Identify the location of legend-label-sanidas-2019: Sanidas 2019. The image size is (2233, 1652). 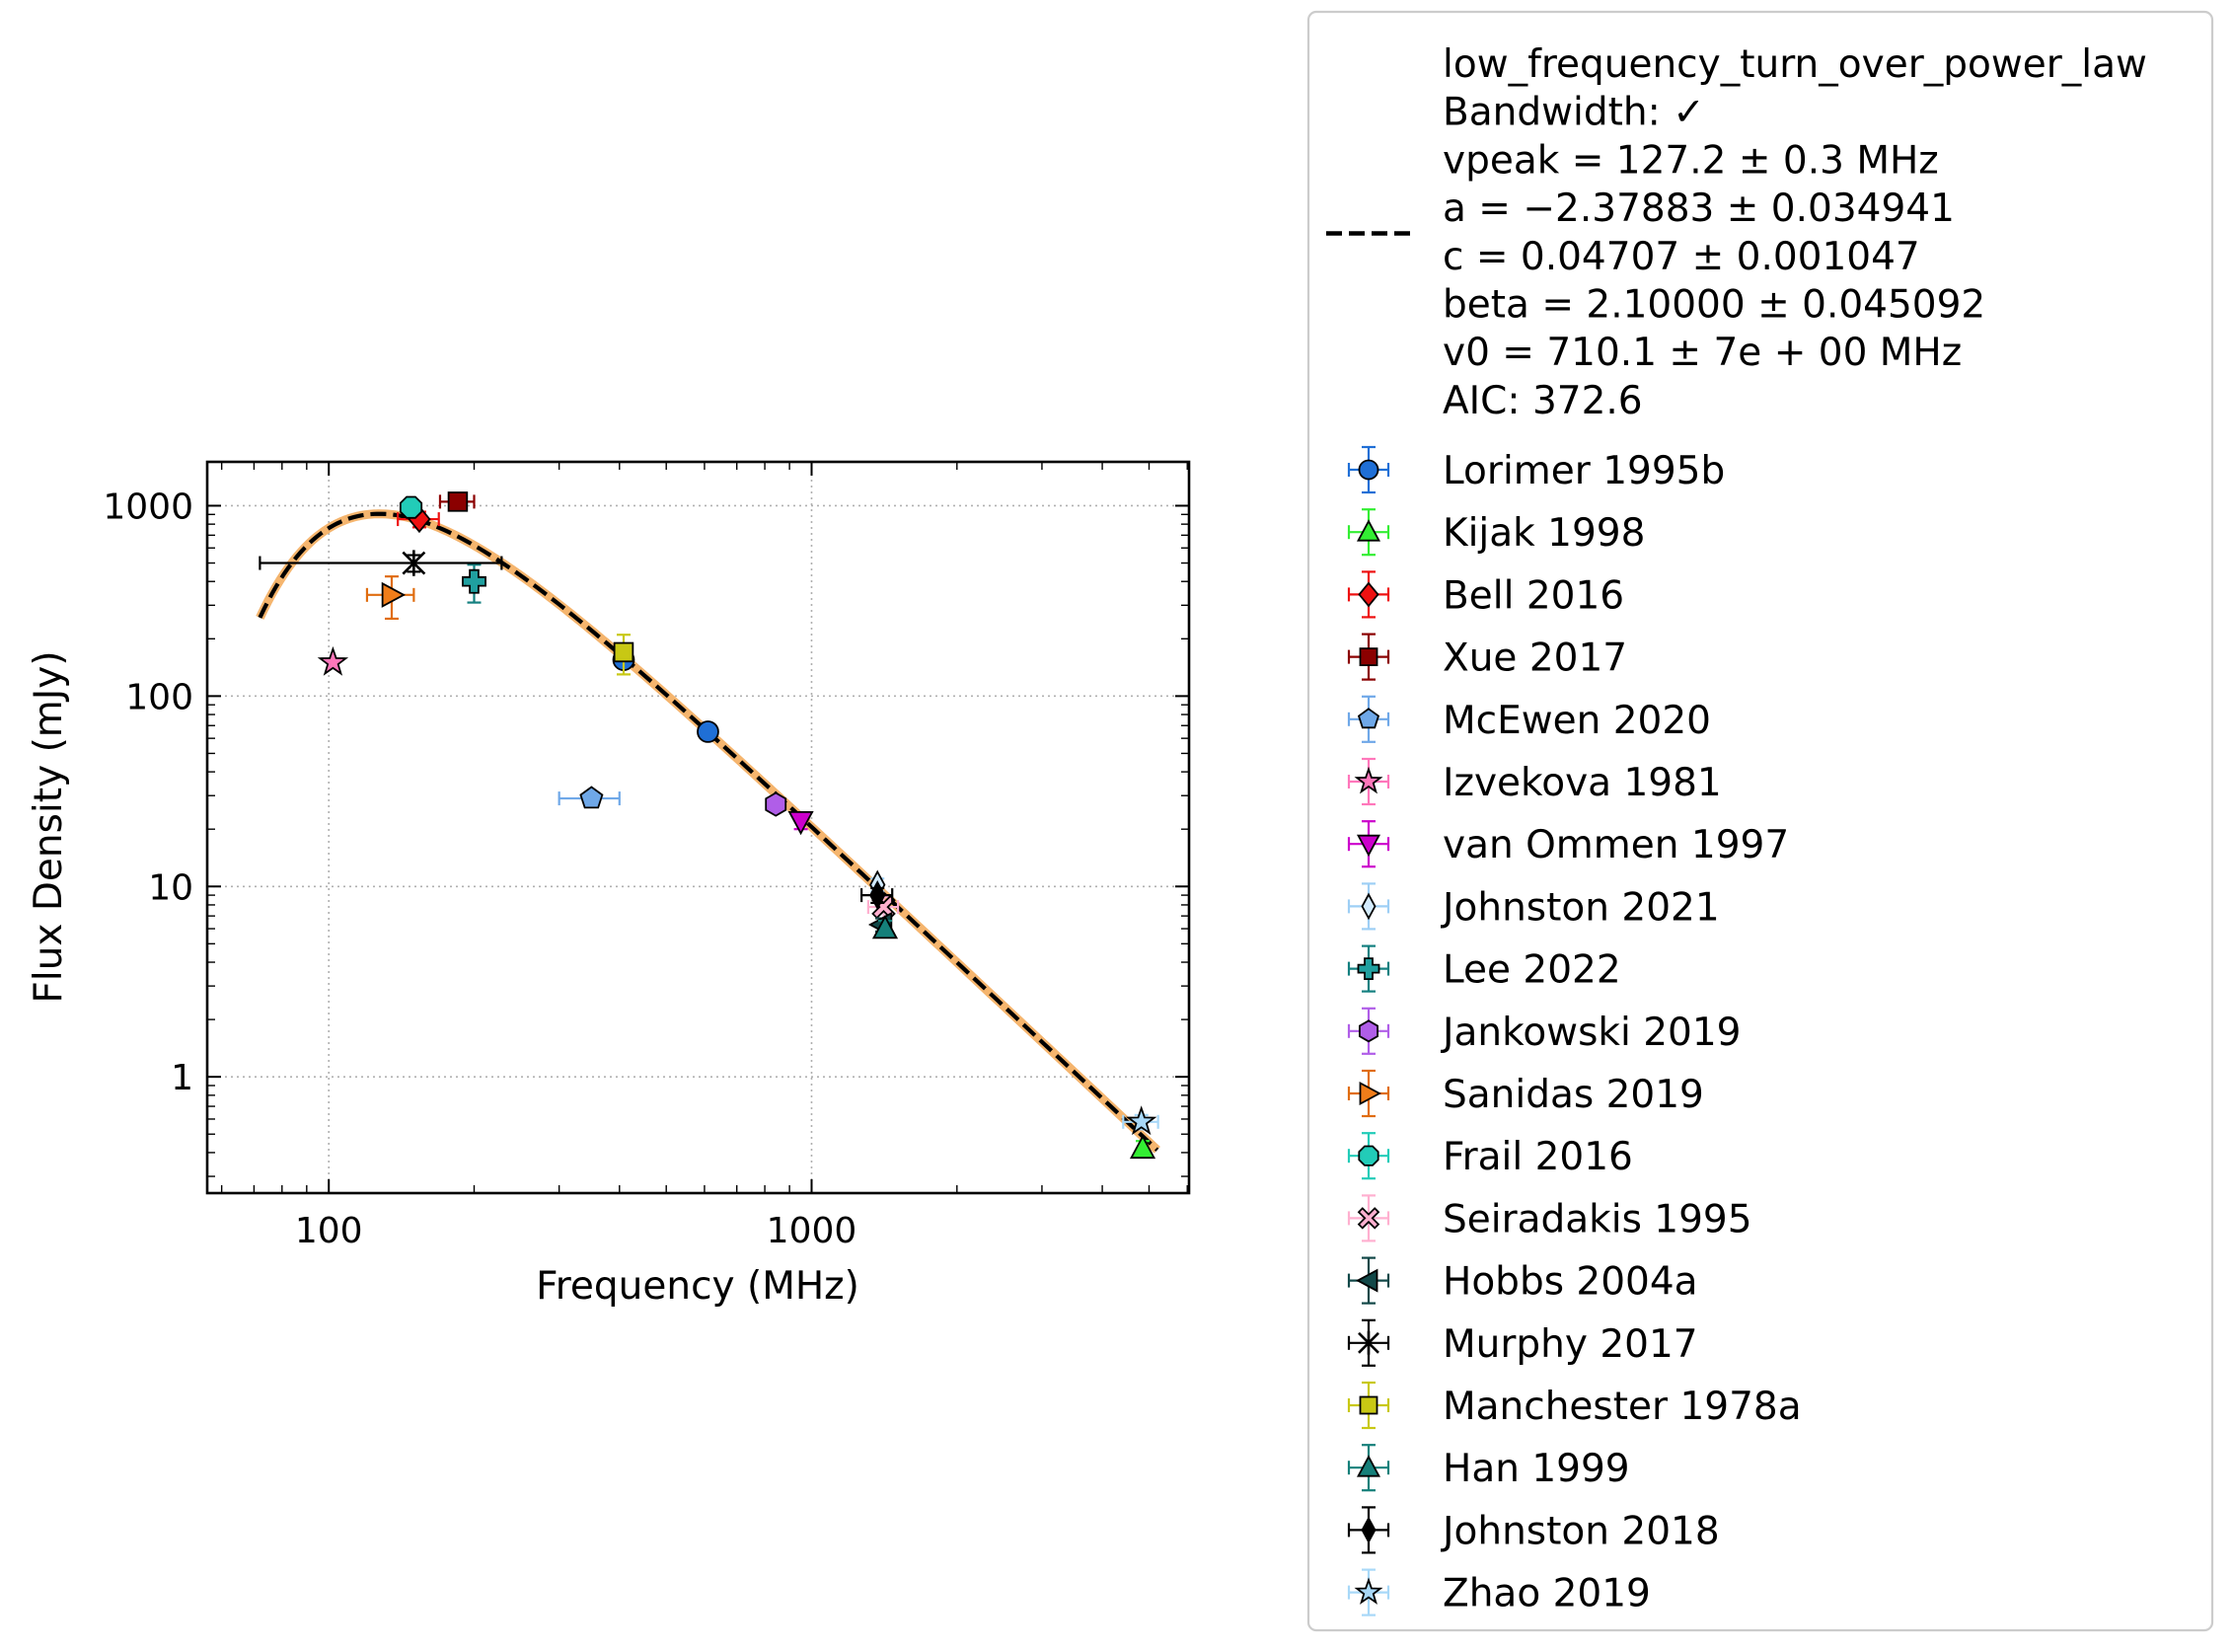
(1573, 1095).